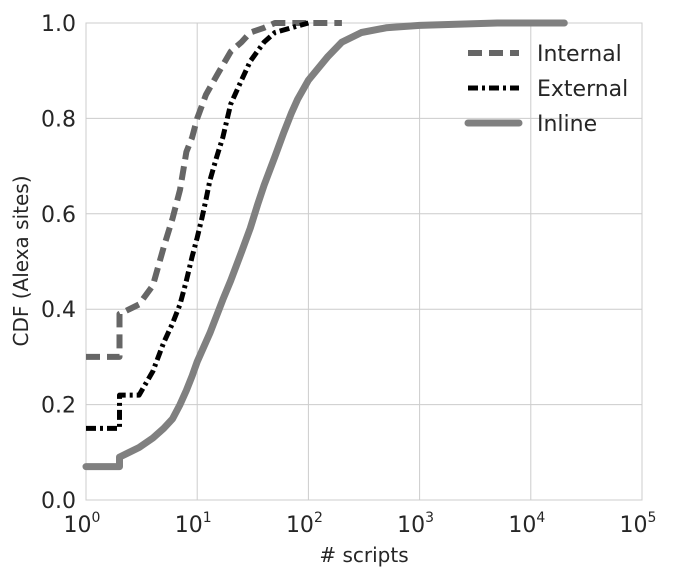  I want to click on y-tick-label: 0.2, so click(58, 406).